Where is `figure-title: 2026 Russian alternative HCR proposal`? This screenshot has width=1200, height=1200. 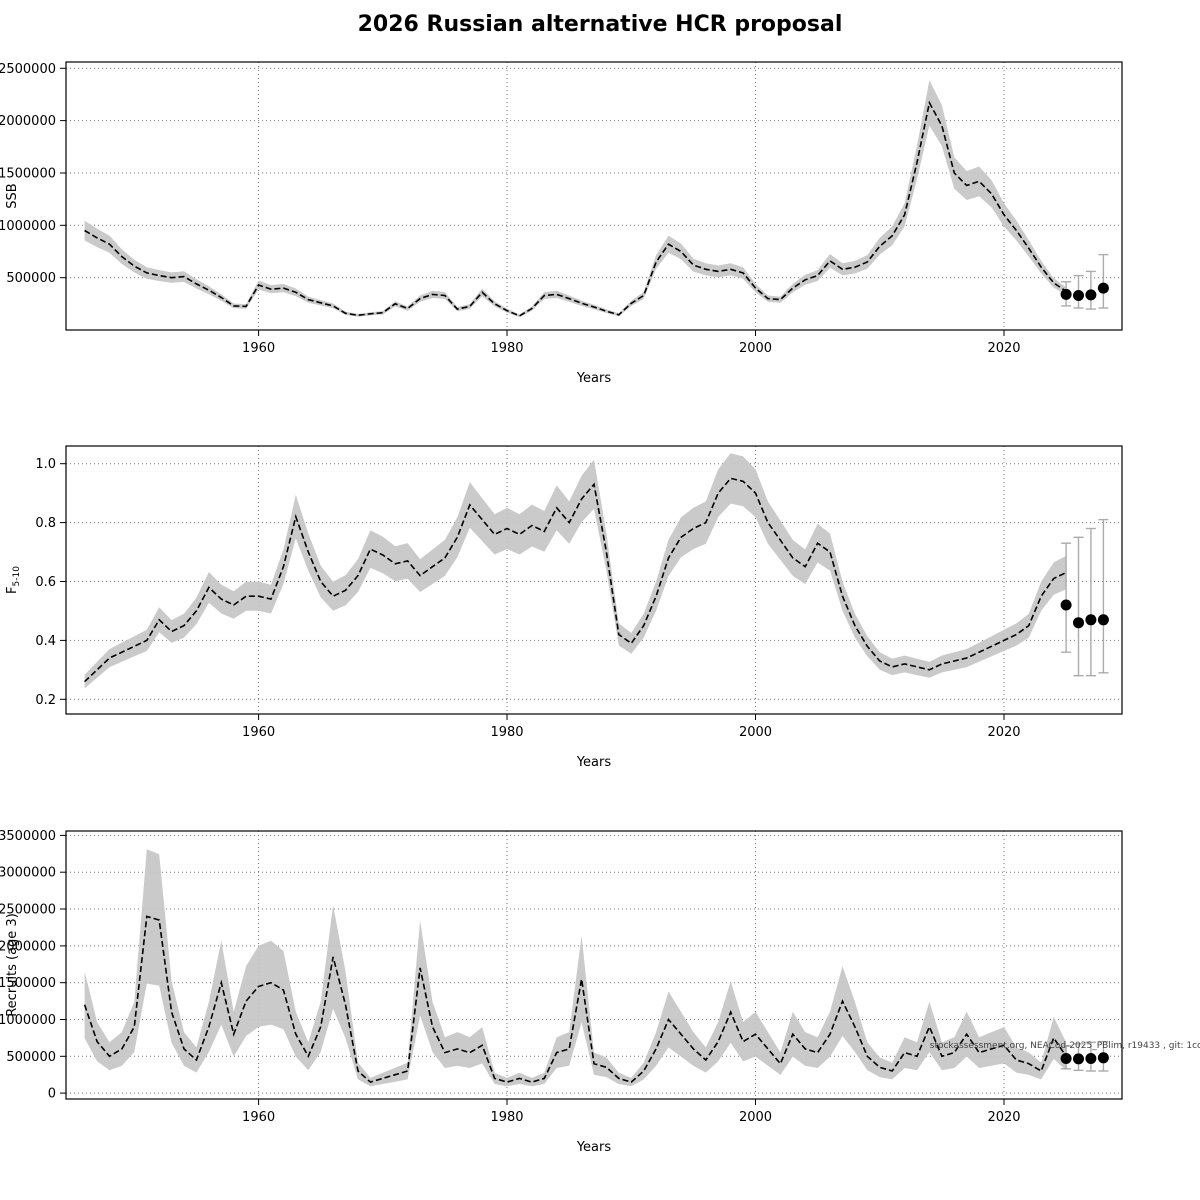 figure-title: 2026 Russian alternative HCR proposal is located at coordinates (600, 24).